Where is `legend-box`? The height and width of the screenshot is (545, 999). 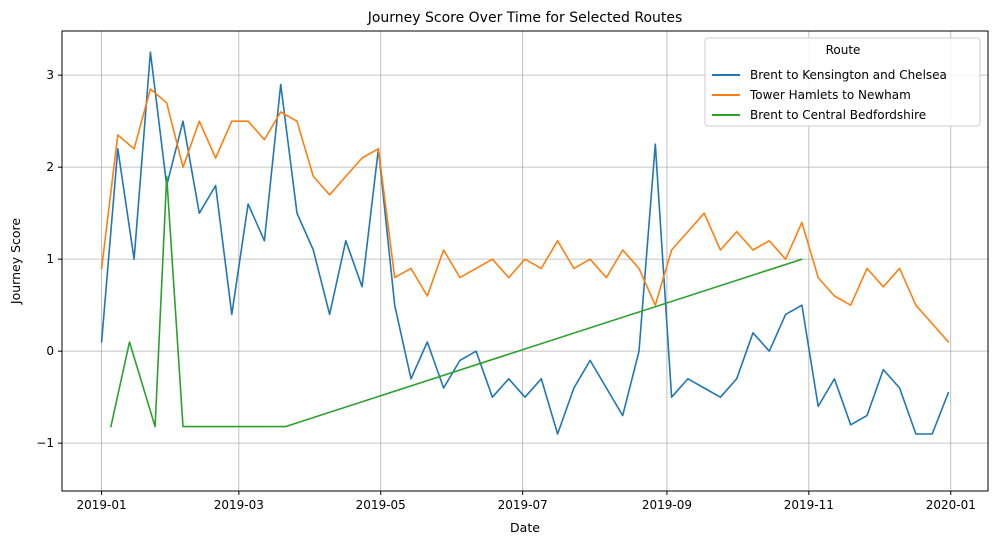
legend-box is located at coordinates (842, 82).